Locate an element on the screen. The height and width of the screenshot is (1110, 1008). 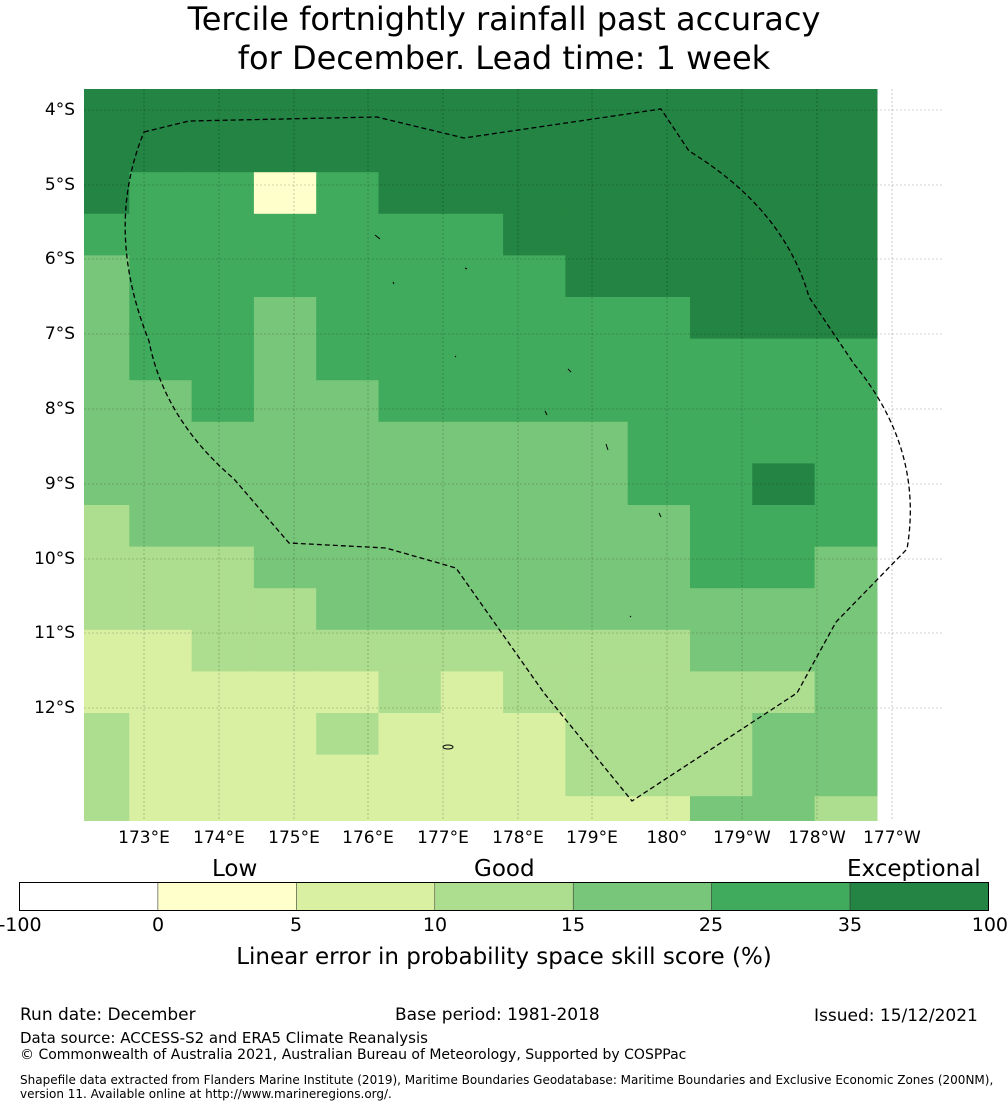
colorbar is located at coordinates (504, 896).